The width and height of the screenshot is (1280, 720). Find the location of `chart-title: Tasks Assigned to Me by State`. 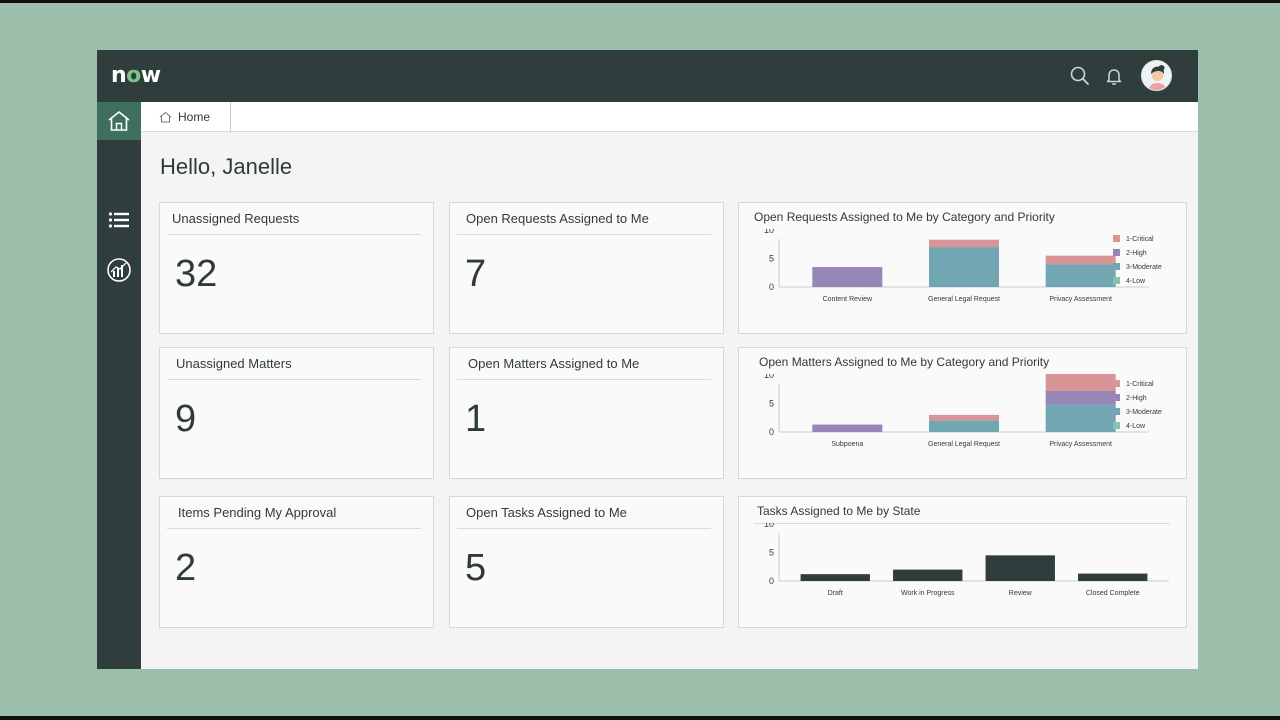

chart-title: Tasks Assigned to Me by State is located at coordinates (839, 511).